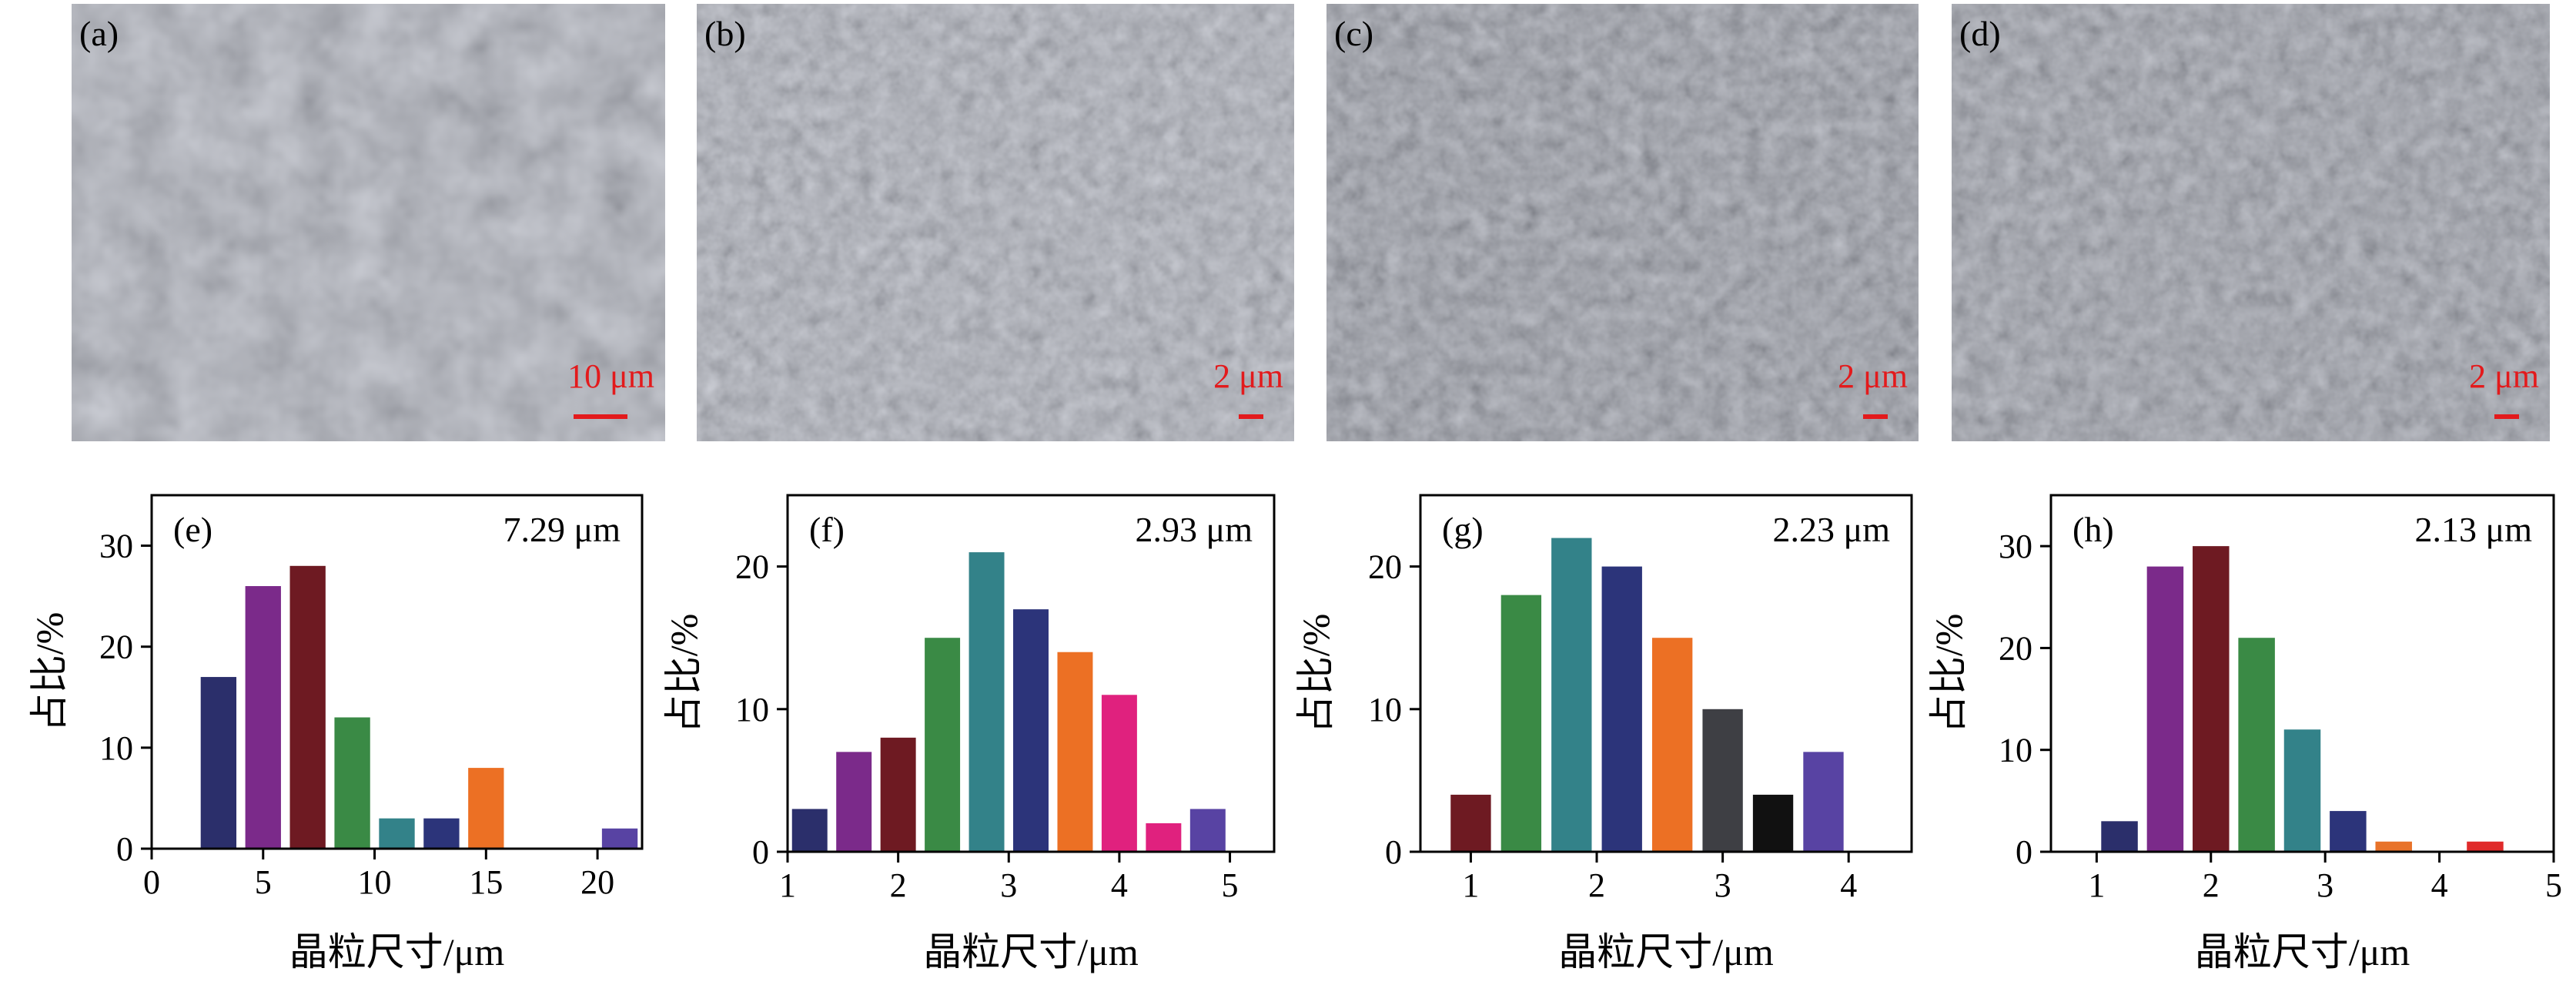  Describe the element at coordinates (2504, 376) in the screenshot. I see `scale-bar-label: 2 μm` at that location.